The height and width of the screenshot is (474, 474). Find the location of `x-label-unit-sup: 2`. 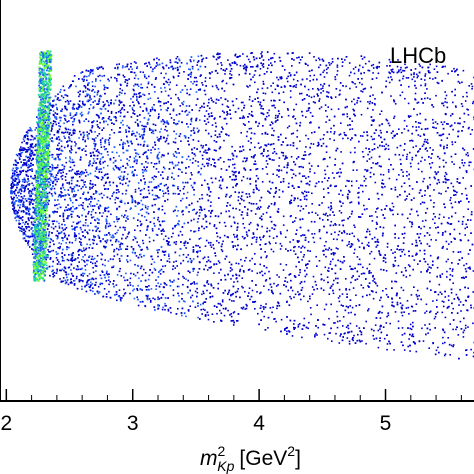

x-label-unit-sup: 2 is located at coordinates (291, 451).